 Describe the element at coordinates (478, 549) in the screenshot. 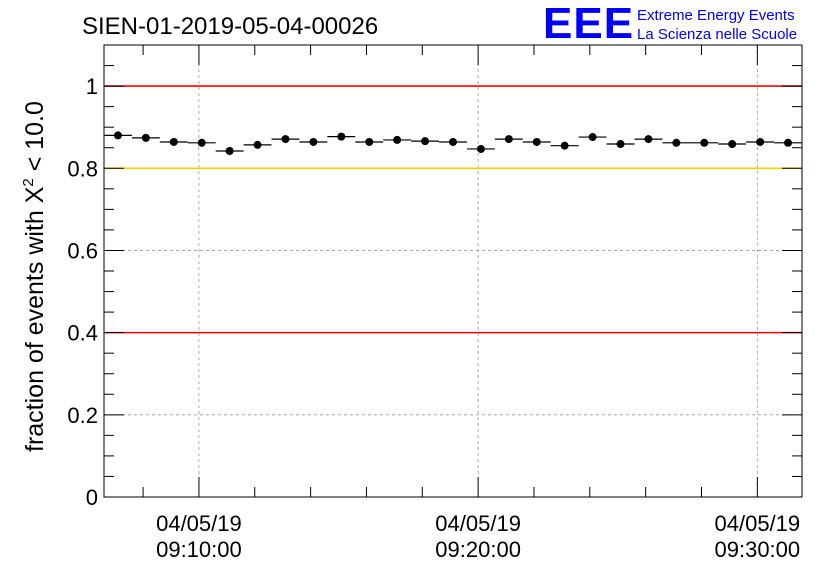

I see `x-tick-label-time: 09:20:00` at that location.